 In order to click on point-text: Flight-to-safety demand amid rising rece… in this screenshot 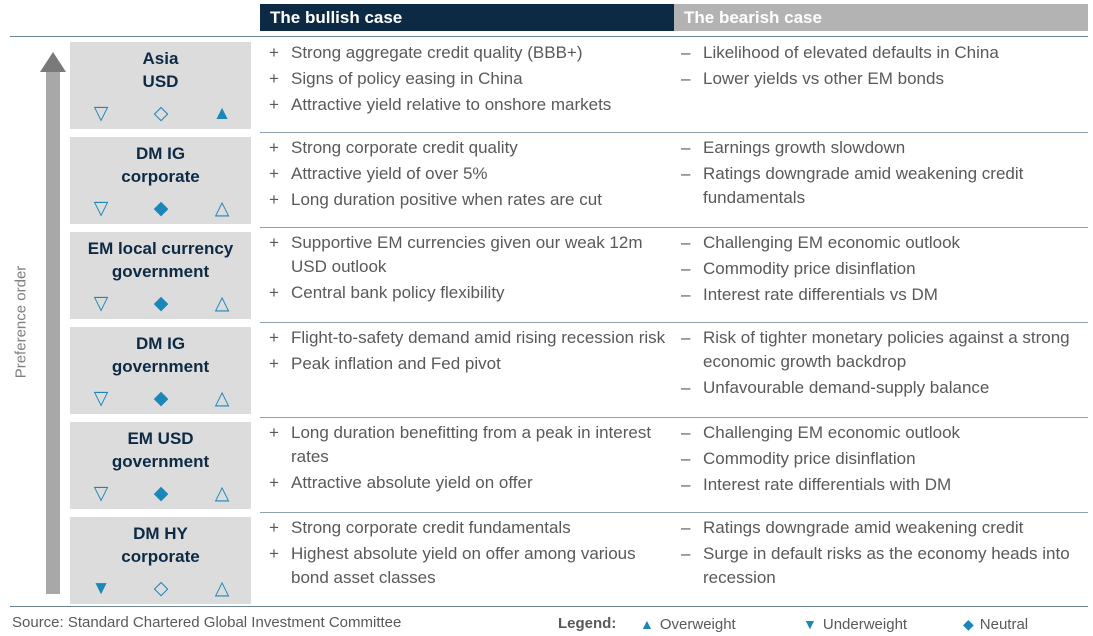, I will do `click(478, 337)`.